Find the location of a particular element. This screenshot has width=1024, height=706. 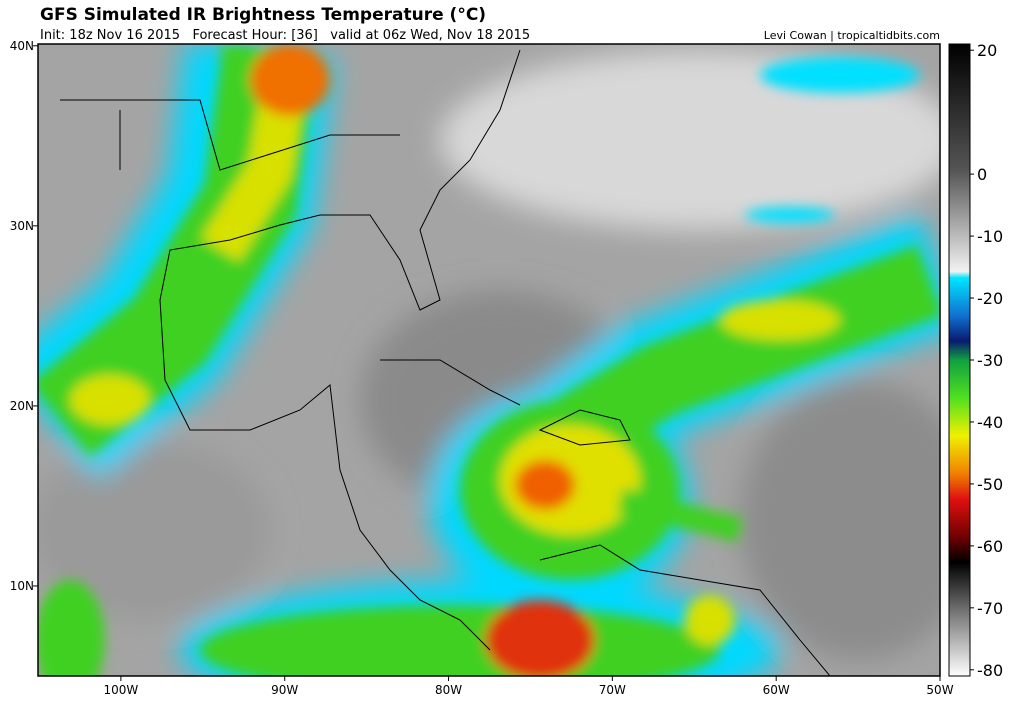

credit: Levi Cowan | tropicaltidbits.com is located at coordinates (852, 35).